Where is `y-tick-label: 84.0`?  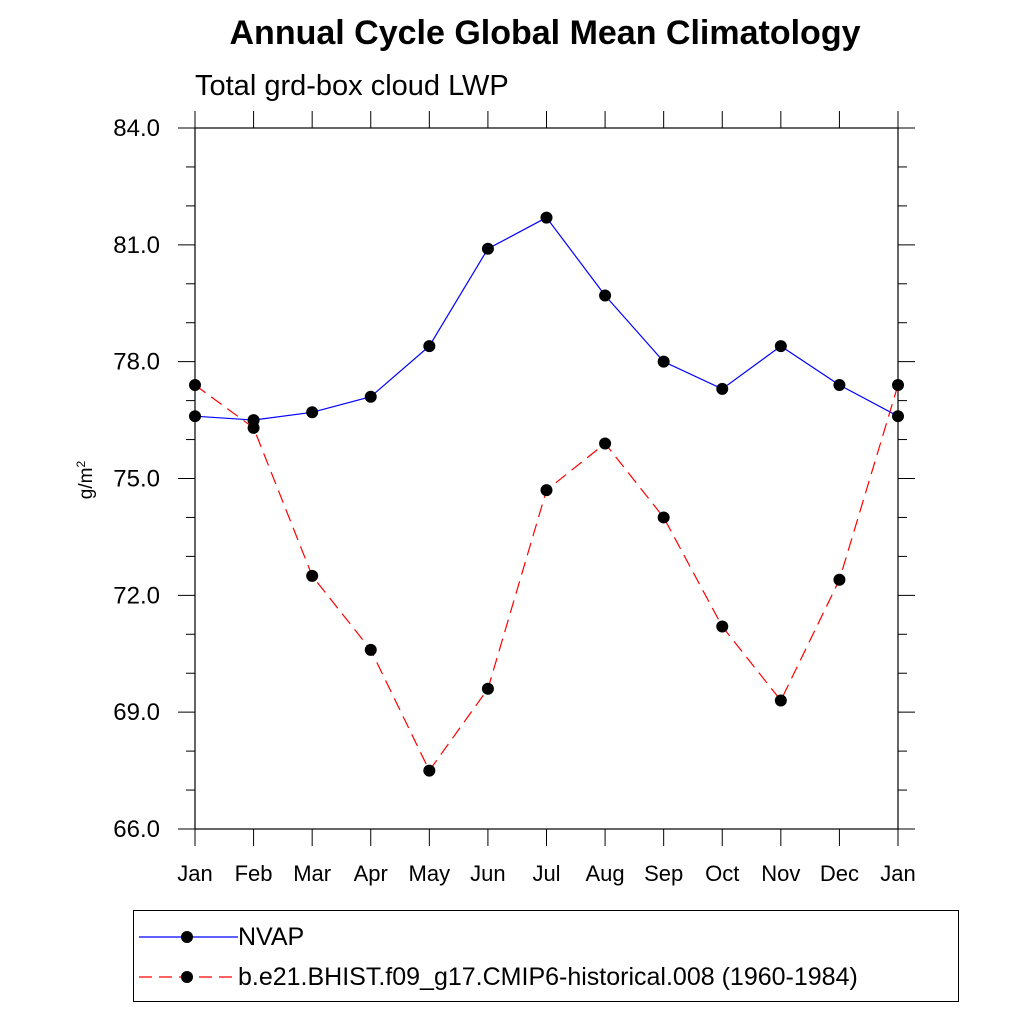
y-tick-label: 84.0 is located at coordinates (136, 128).